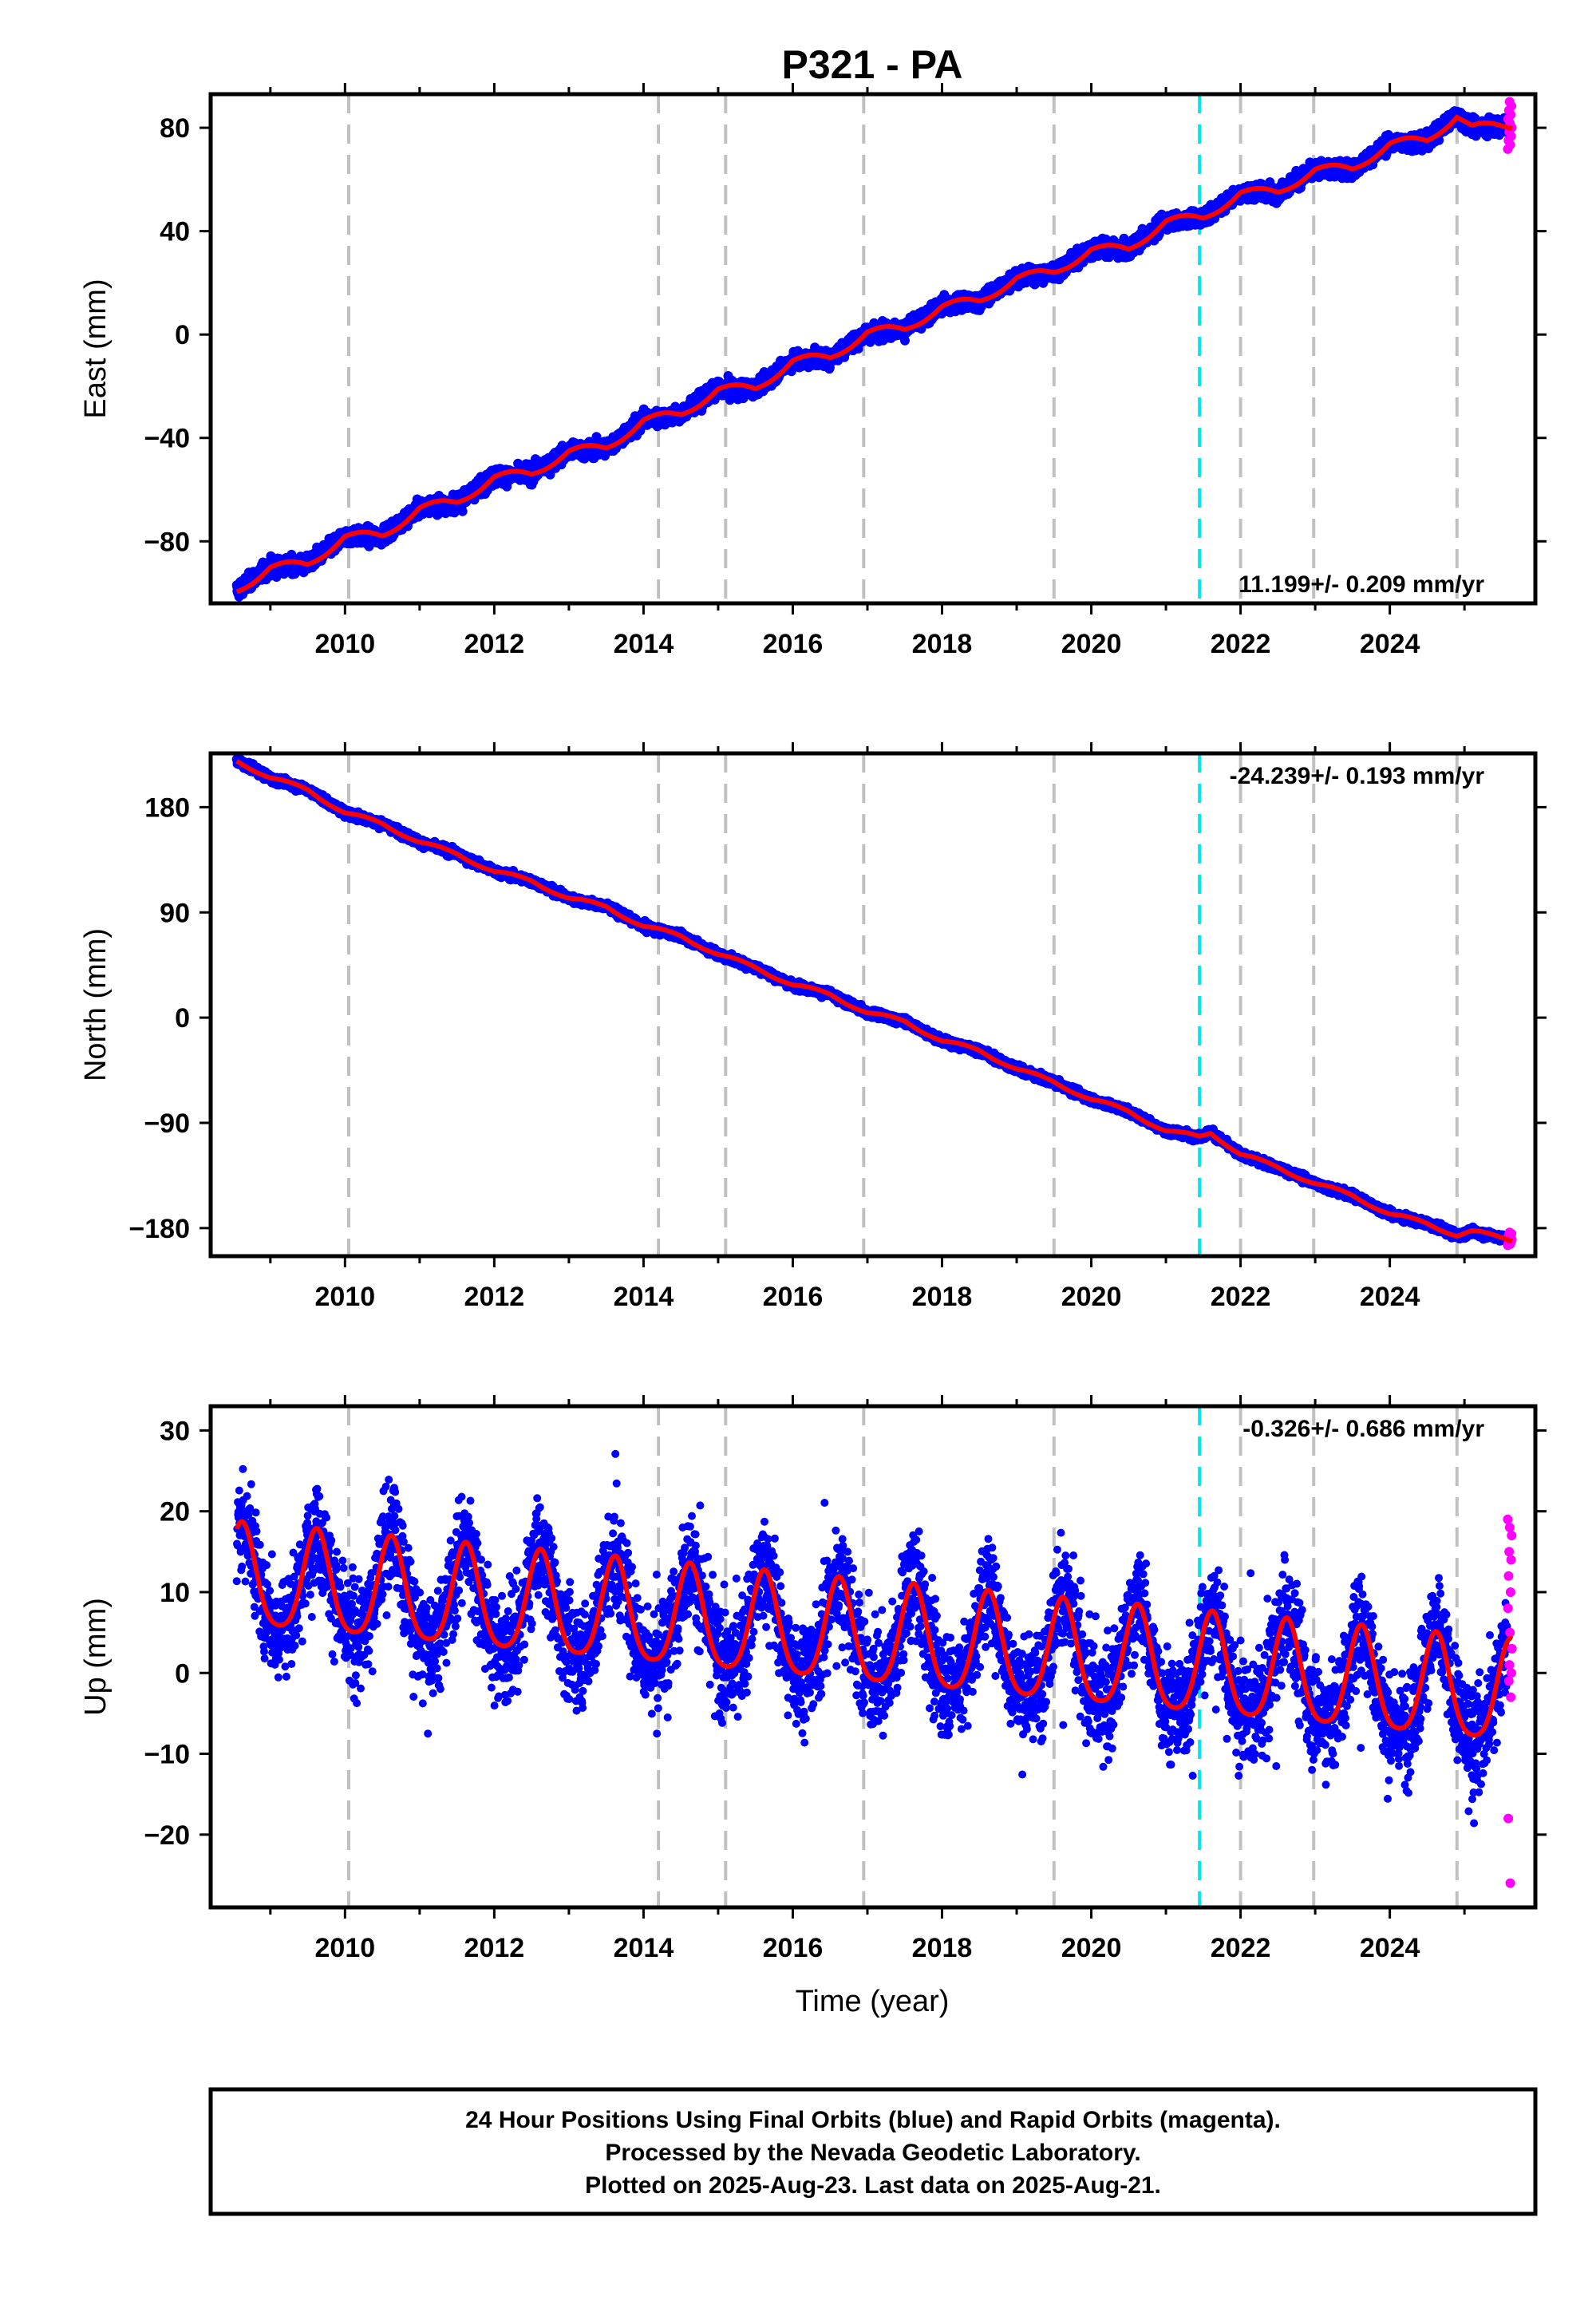 This screenshot has height=2316, width=1596. I want to click on y-tick-label: 30, so click(175, 1431).